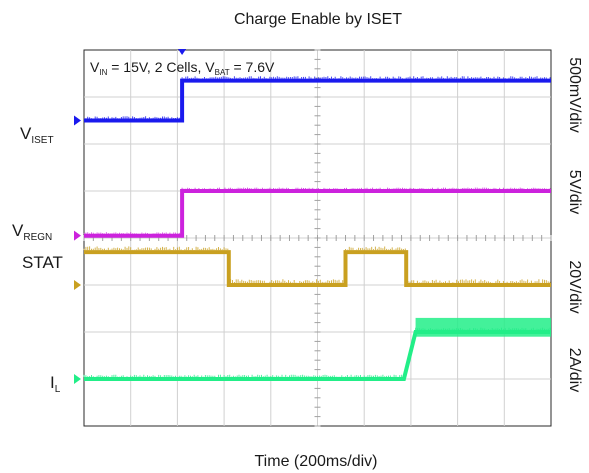 Image resolution: width=589 pixels, height=473 pixels. What do you see at coordinates (574, 192) in the screenshot?
I see `channel-scale-2: 5V/div` at bounding box center [574, 192].